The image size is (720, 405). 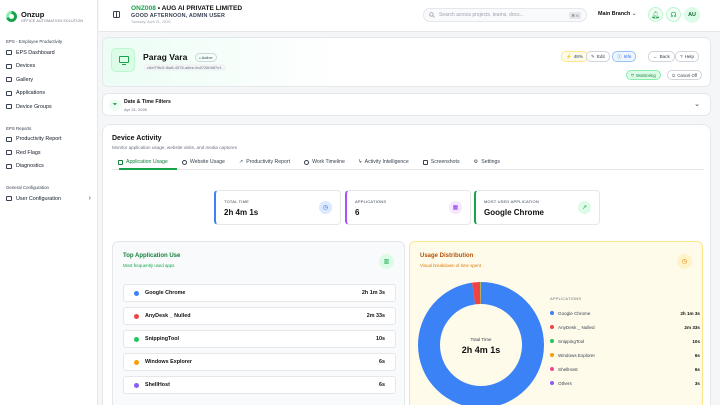 I want to click on filter-icon: ⏷, so click(x=115, y=105).